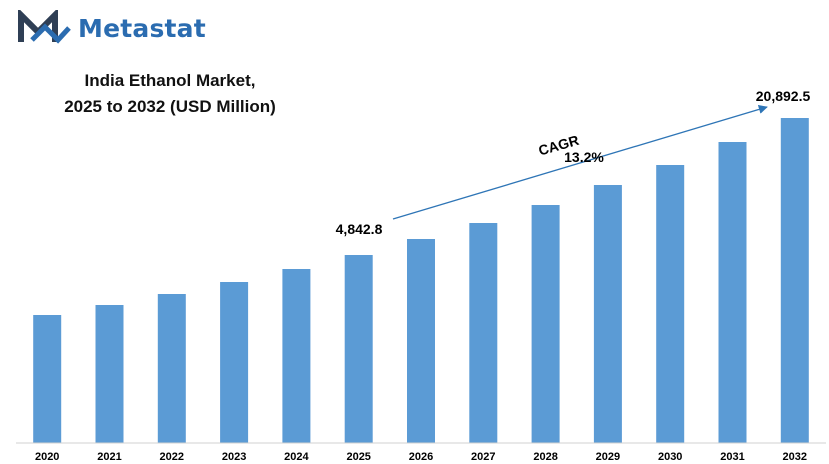 The width and height of the screenshot is (829, 464). What do you see at coordinates (172, 457) in the screenshot?
I see `x-tick-label-2022: 2022` at bounding box center [172, 457].